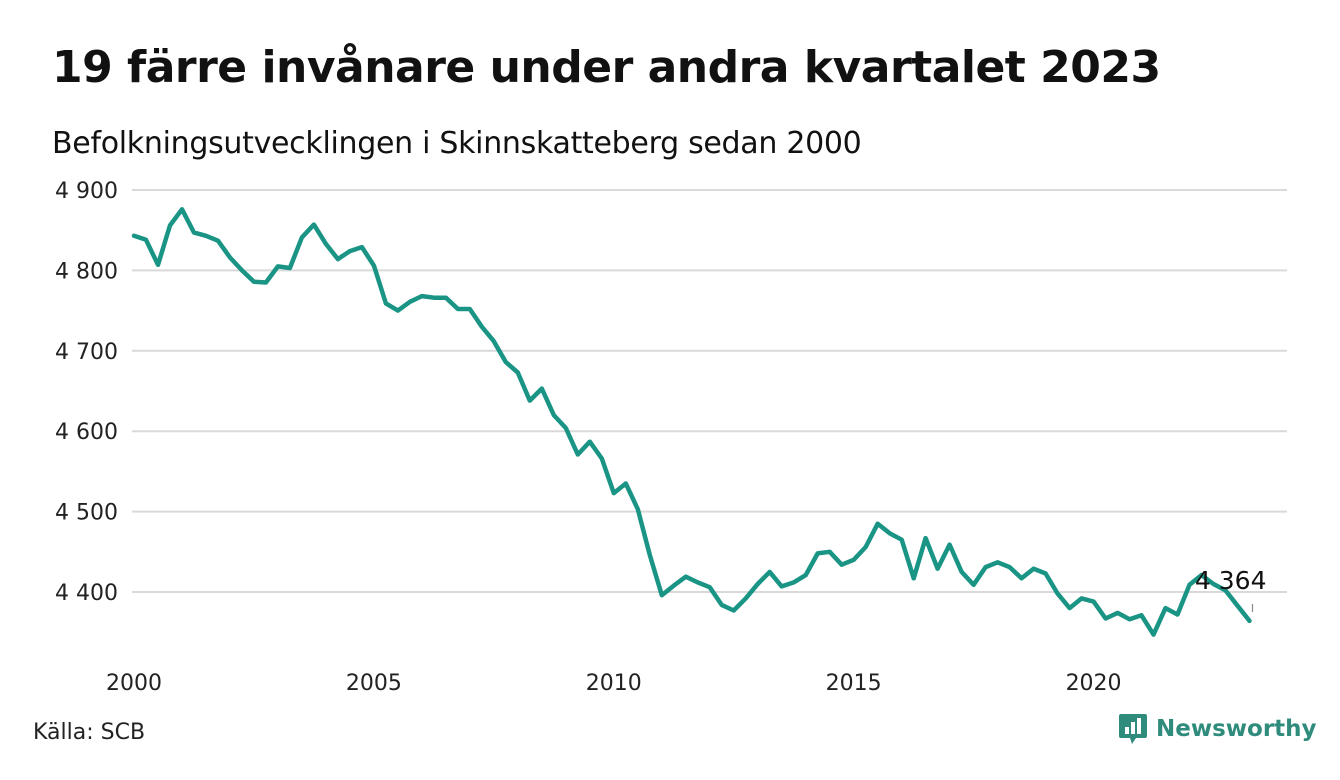  I want to click on newsworthy-brand: Newsworthy, so click(1217, 729).